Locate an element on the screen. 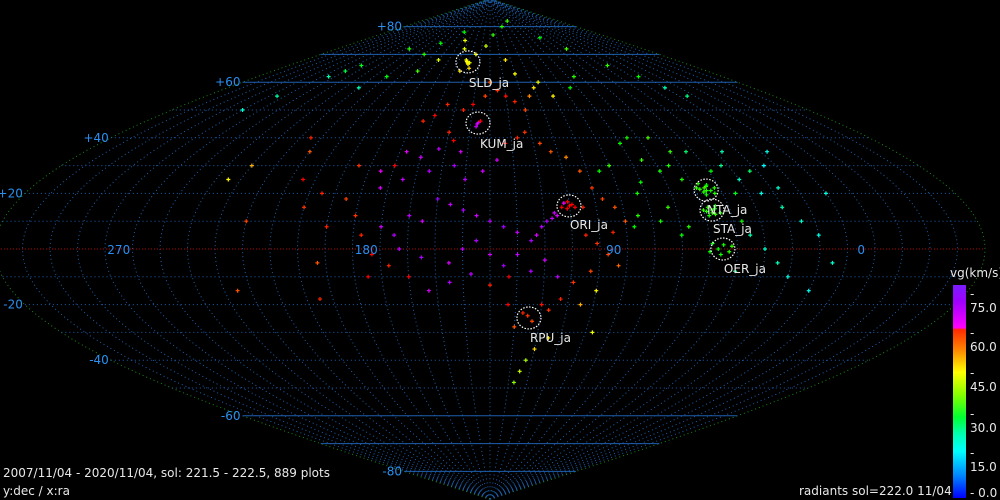  shower-label: RPU_ja is located at coordinates (550, 338).